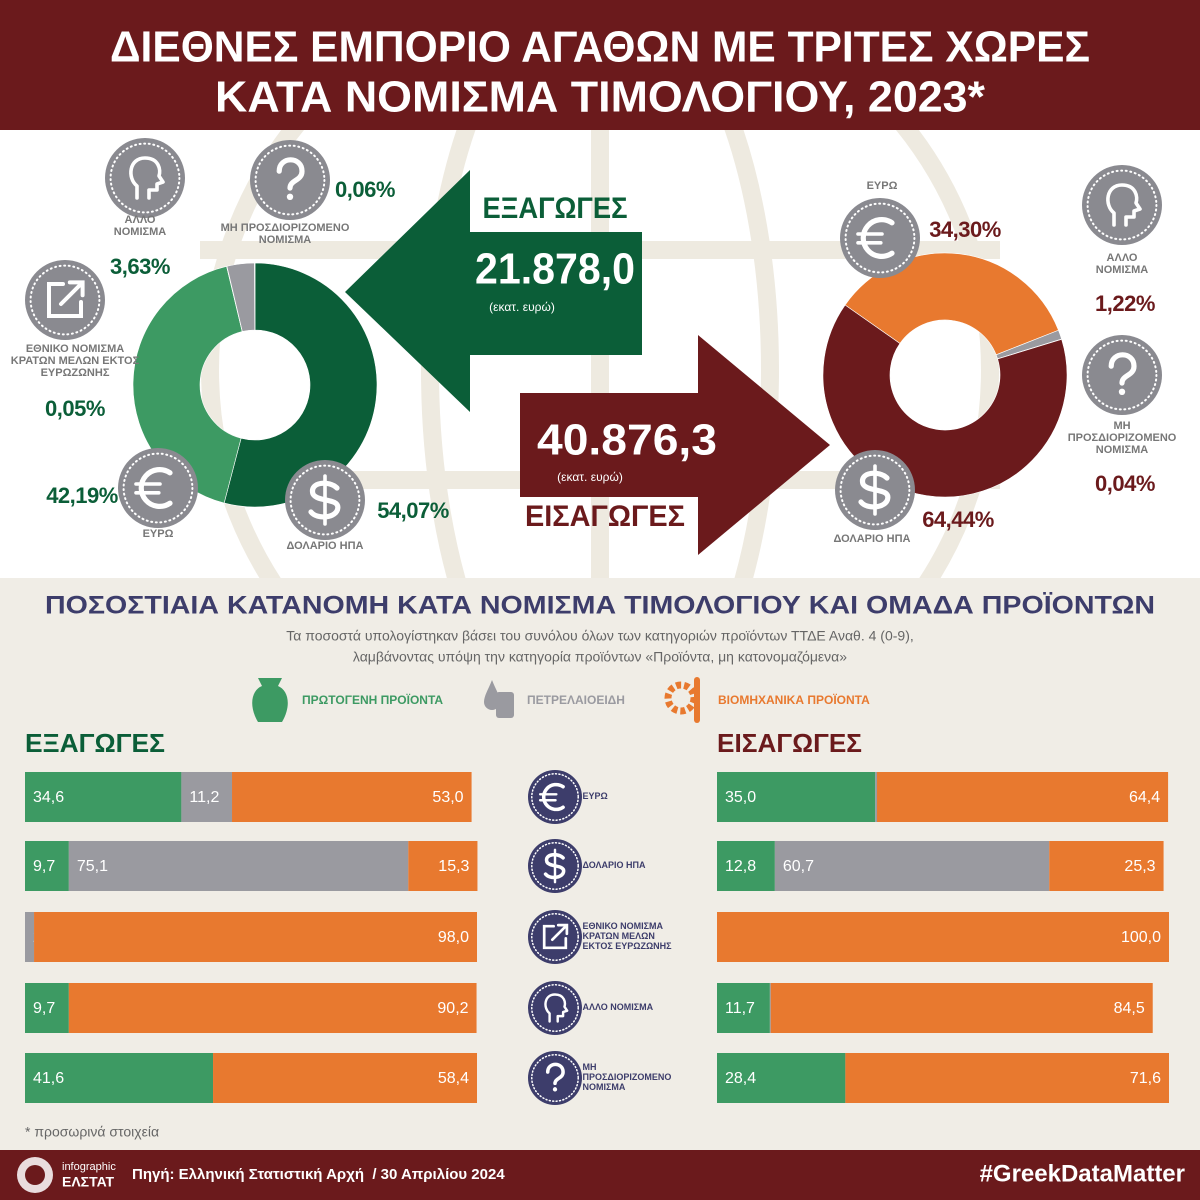 The height and width of the screenshot is (1200, 1200). I want to click on legend-label: ΠΕΤΡΕΛΑΙΟΕΙΔΗ, so click(576, 700).